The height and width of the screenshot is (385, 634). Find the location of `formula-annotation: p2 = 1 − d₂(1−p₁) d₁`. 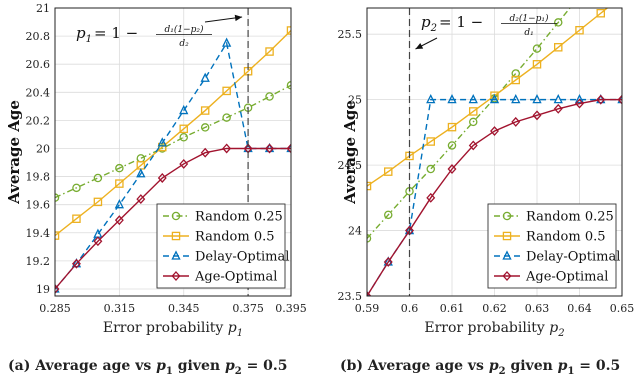

formula-annotation: p2 = 1 − d₂(1−p₁) d₁ is located at coordinates (486, 31).